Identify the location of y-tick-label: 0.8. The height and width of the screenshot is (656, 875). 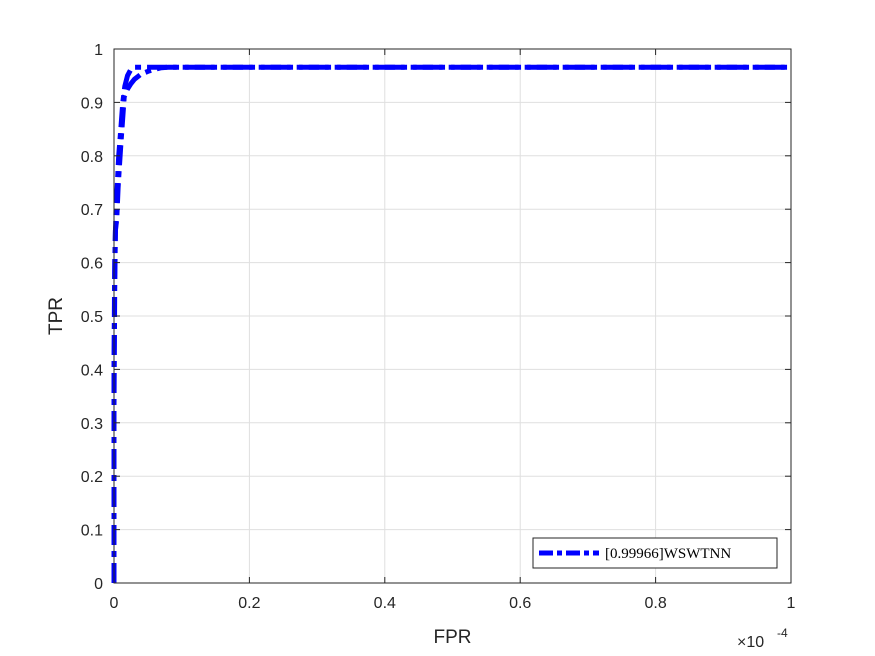
(92, 157).